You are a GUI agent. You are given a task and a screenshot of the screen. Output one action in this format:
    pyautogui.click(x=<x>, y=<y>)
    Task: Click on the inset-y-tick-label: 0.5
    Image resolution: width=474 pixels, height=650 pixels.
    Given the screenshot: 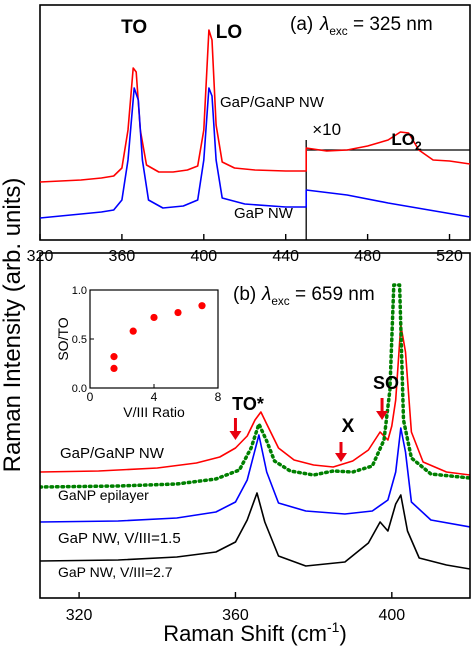 What is the action you would take?
    pyautogui.click(x=79, y=340)
    